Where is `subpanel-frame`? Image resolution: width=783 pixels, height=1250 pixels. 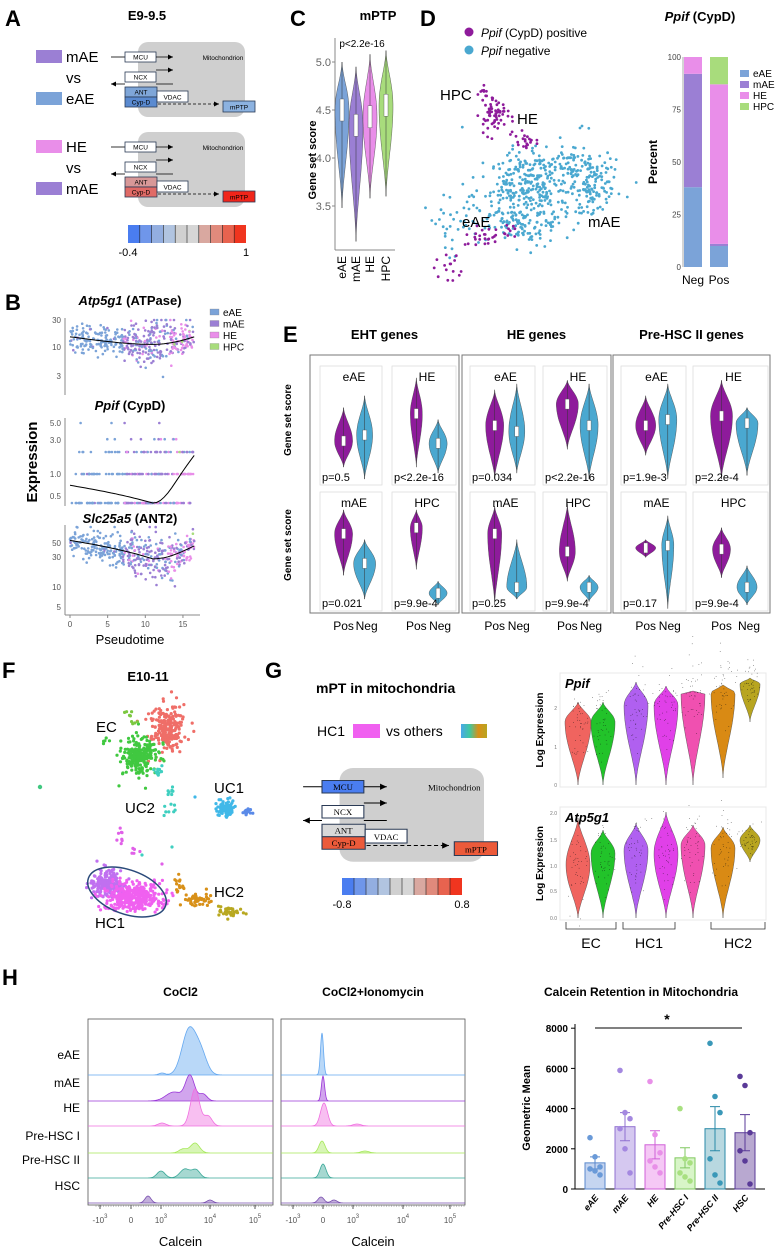 subpanel-frame is located at coordinates (575, 425).